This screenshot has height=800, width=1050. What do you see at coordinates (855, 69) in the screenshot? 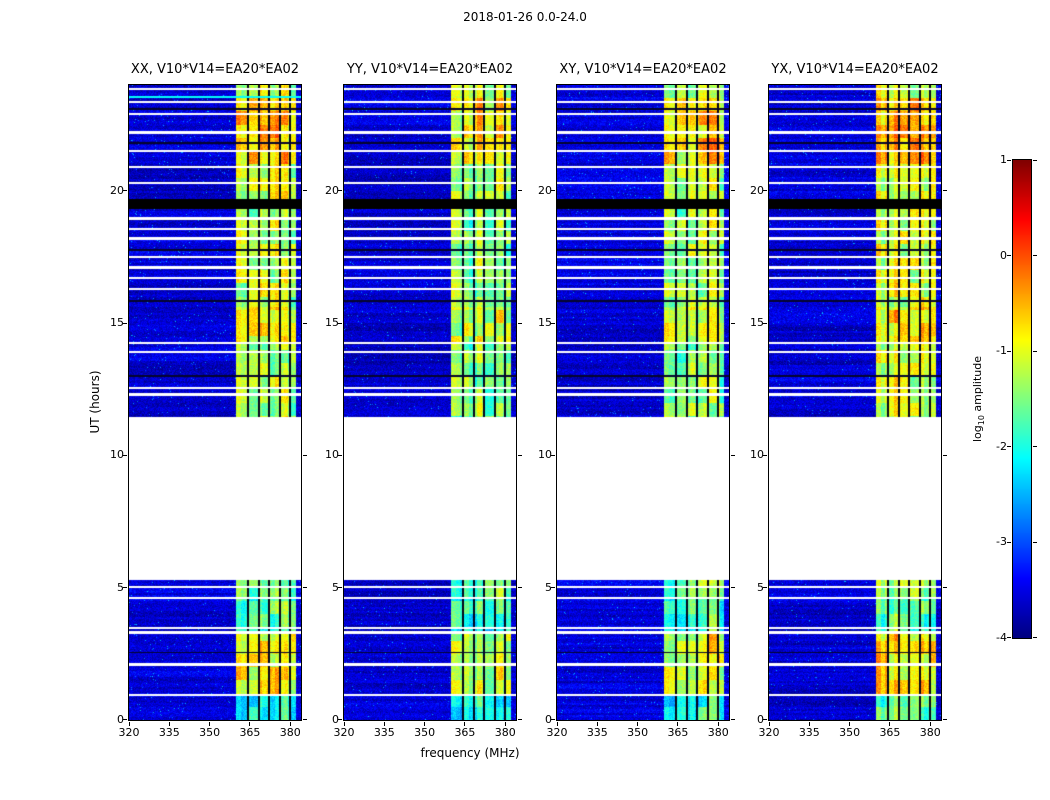
I see `panel-title-yx: YX, V10*V14=EA20*EA02` at bounding box center [855, 69].